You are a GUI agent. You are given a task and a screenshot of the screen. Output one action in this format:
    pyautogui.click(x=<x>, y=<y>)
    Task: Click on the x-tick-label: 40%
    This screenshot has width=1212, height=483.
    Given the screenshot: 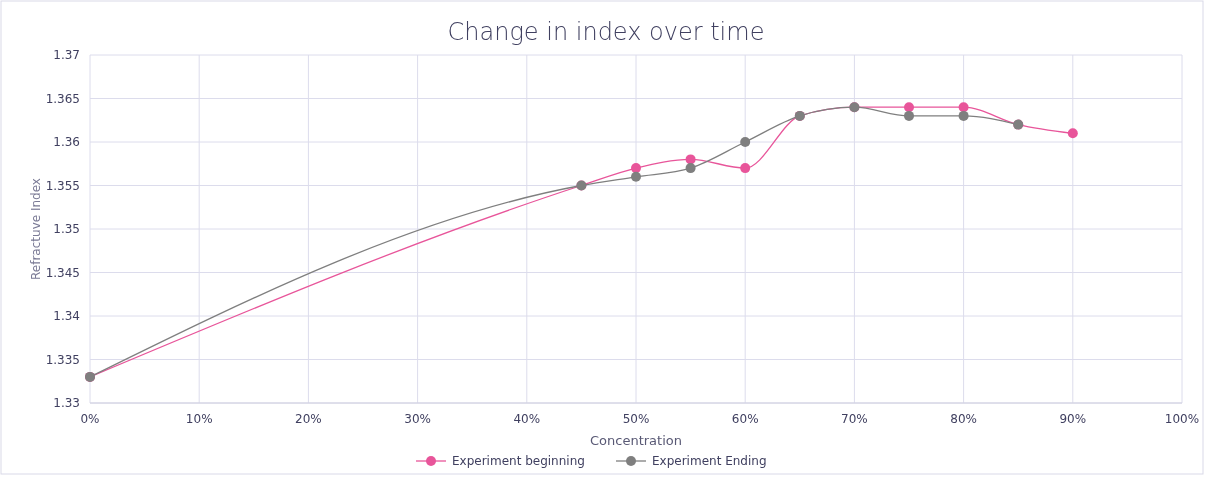 What is the action you would take?
    pyautogui.click(x=527, y=419)
    